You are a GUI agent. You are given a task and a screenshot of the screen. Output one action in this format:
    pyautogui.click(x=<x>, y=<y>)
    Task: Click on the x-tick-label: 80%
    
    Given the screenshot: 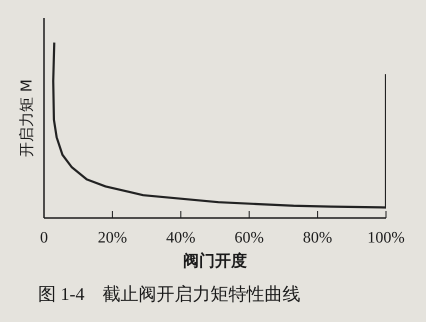 What is the action you would take?
    pyautogui.click(x=317, y=237)
    